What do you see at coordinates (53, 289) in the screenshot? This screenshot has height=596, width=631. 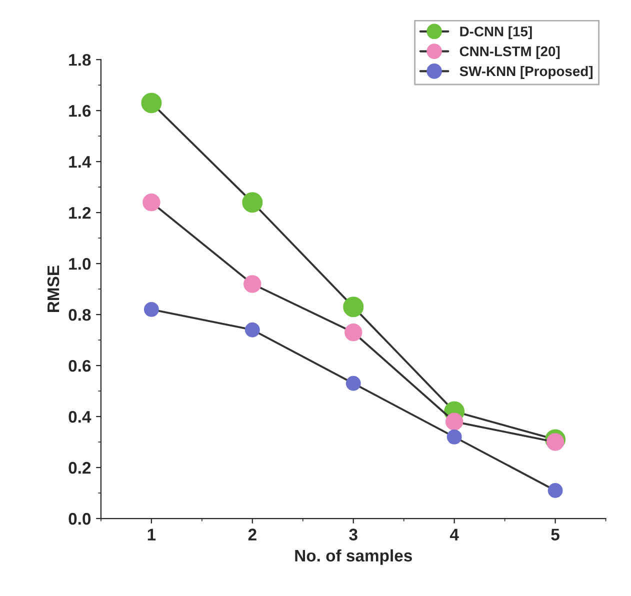 I see `y-axis-title: RMSE` at bounding box center [53, 289].